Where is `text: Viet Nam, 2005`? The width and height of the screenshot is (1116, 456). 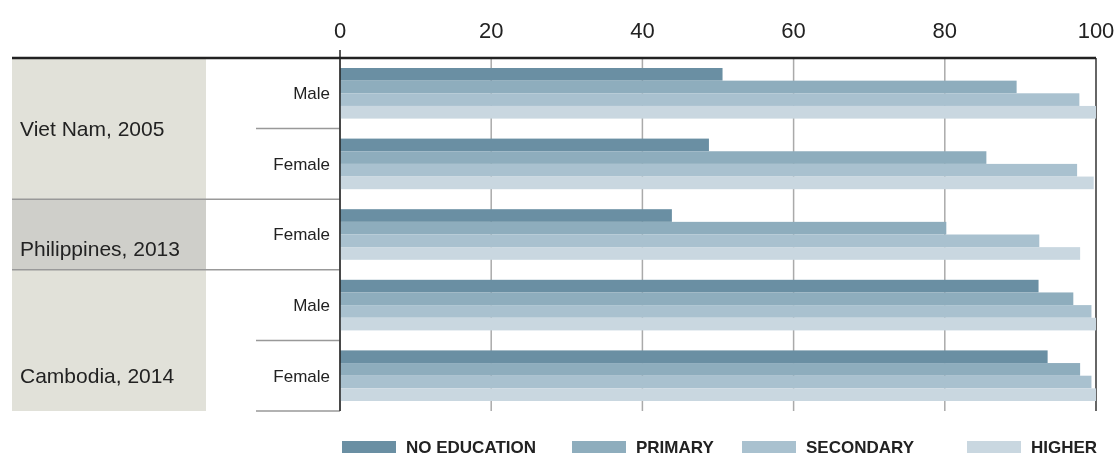
text: Viet Nam, 2005 is located at coordinates (92, 128).